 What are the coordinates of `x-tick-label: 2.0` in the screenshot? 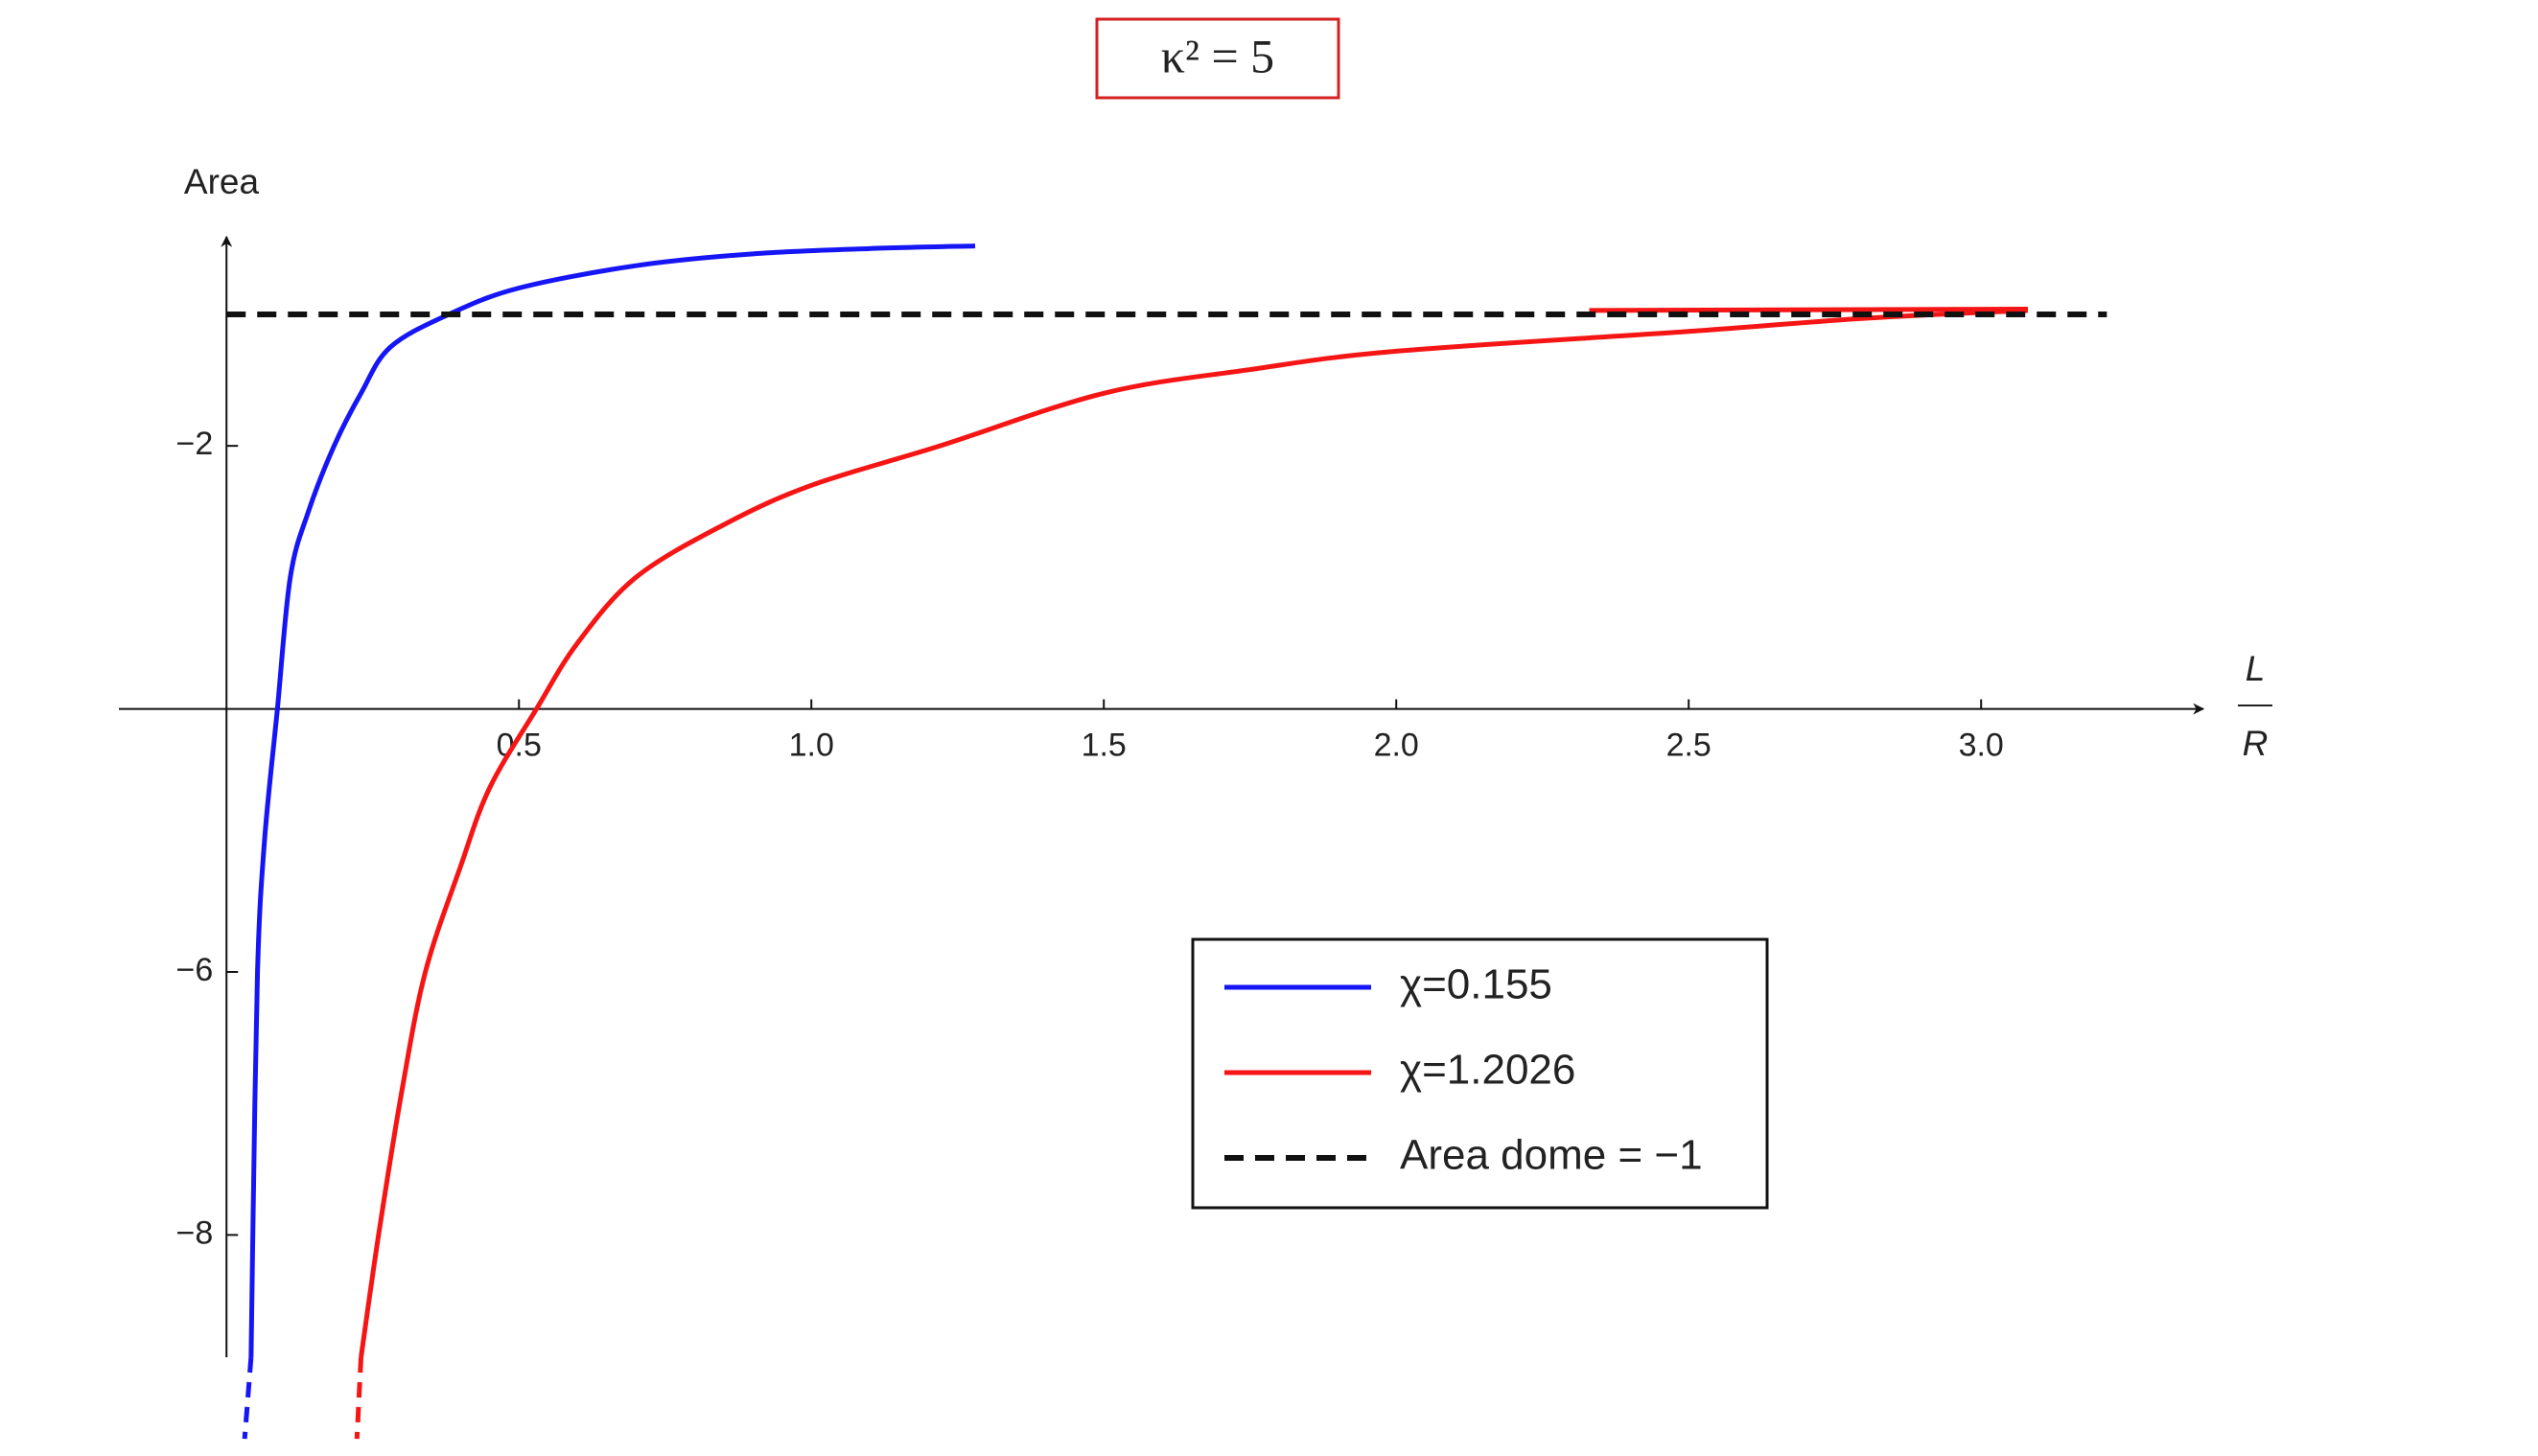 It's located at (1396, 746).